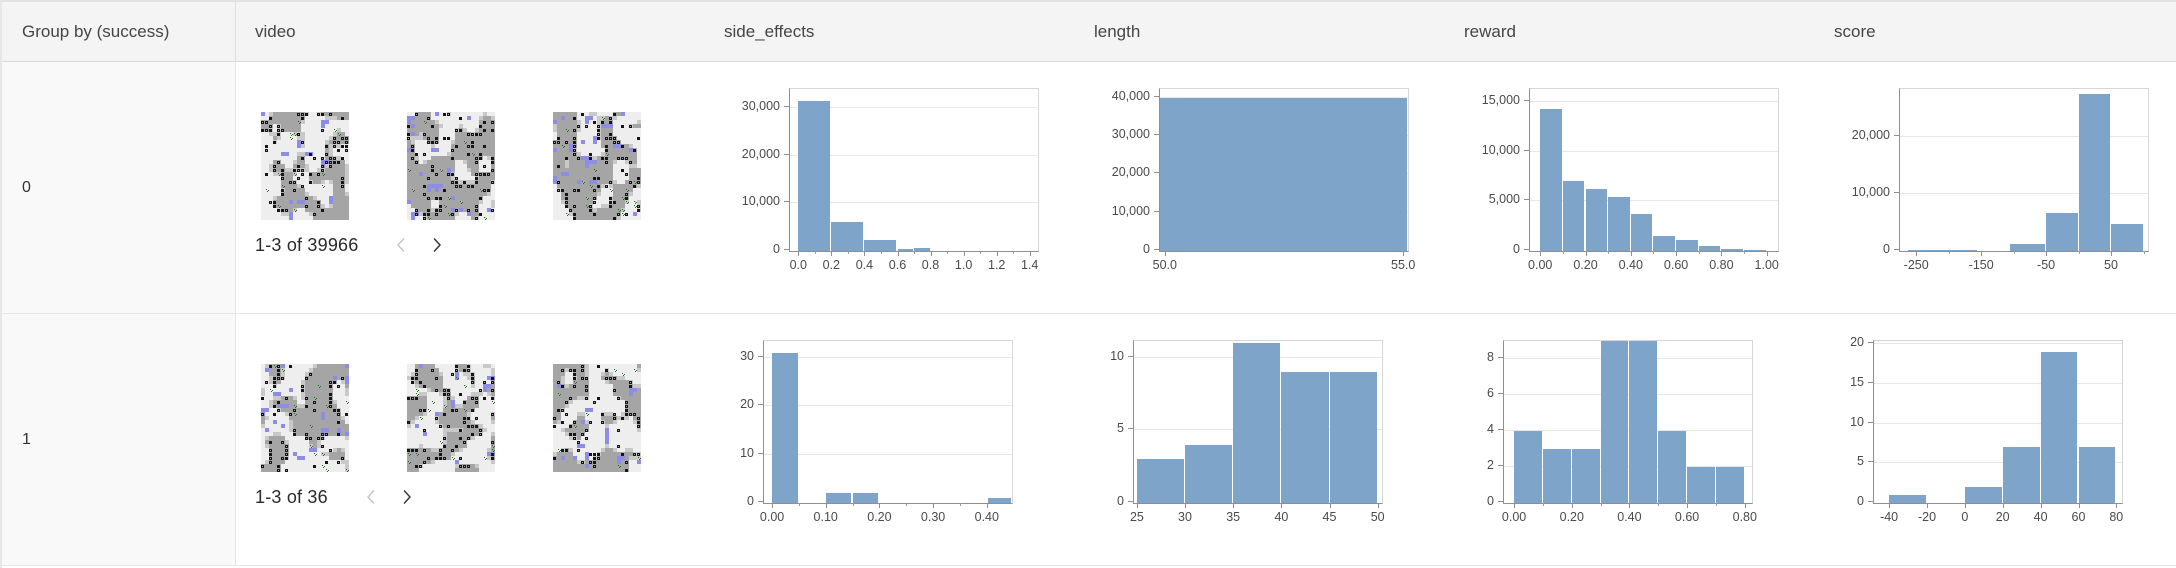 The image size is (2176, 568). Describe the element at coordinates (470, 32) in the screenshot. I see `column-header-video: video` at that location.